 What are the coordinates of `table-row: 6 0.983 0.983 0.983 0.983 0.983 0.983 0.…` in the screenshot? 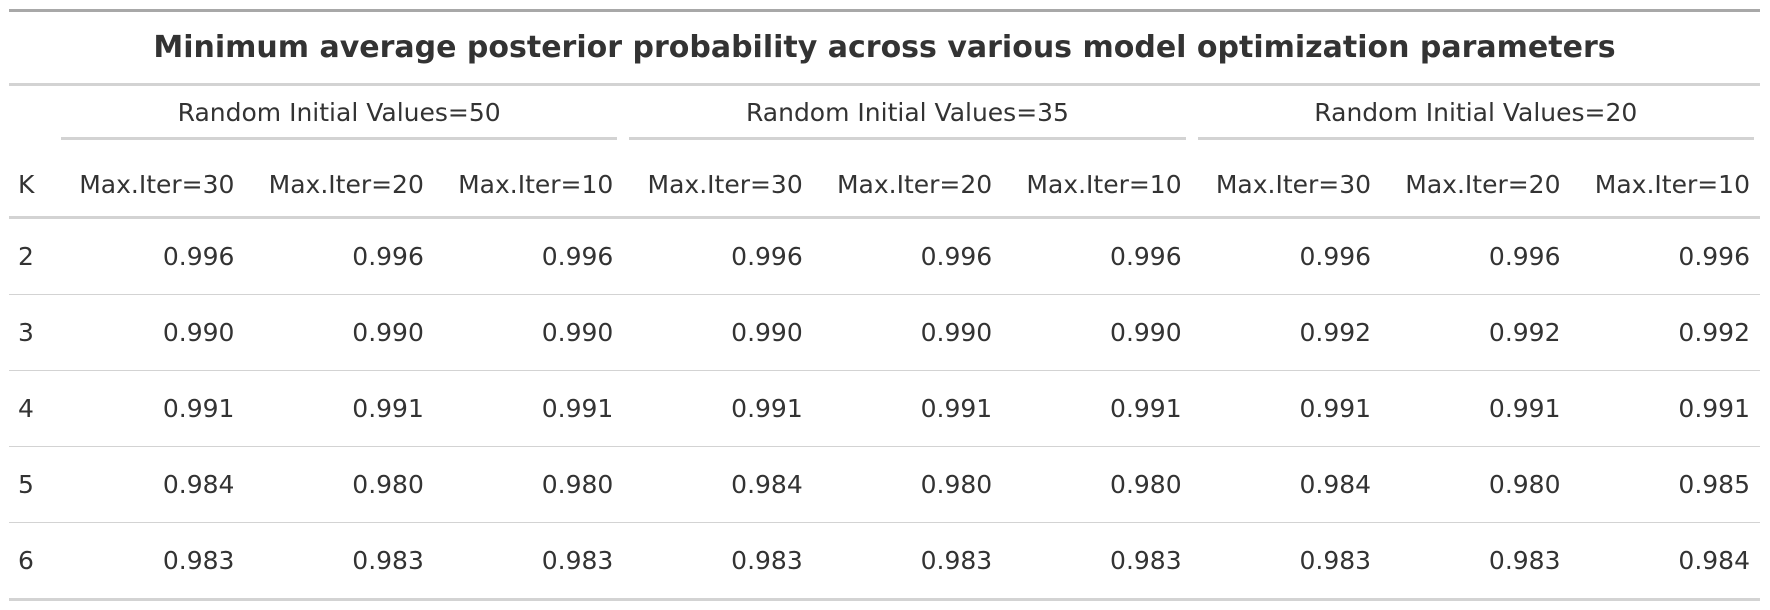 It's located at (884, 561).